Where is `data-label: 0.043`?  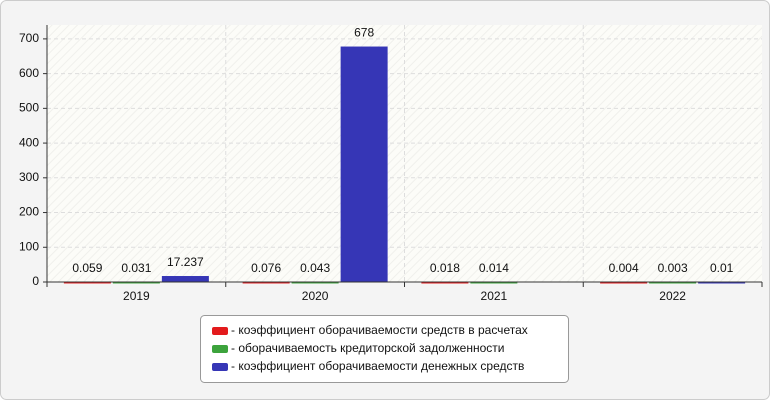 data-label: 0.043 is located at coordinates (315, 268).